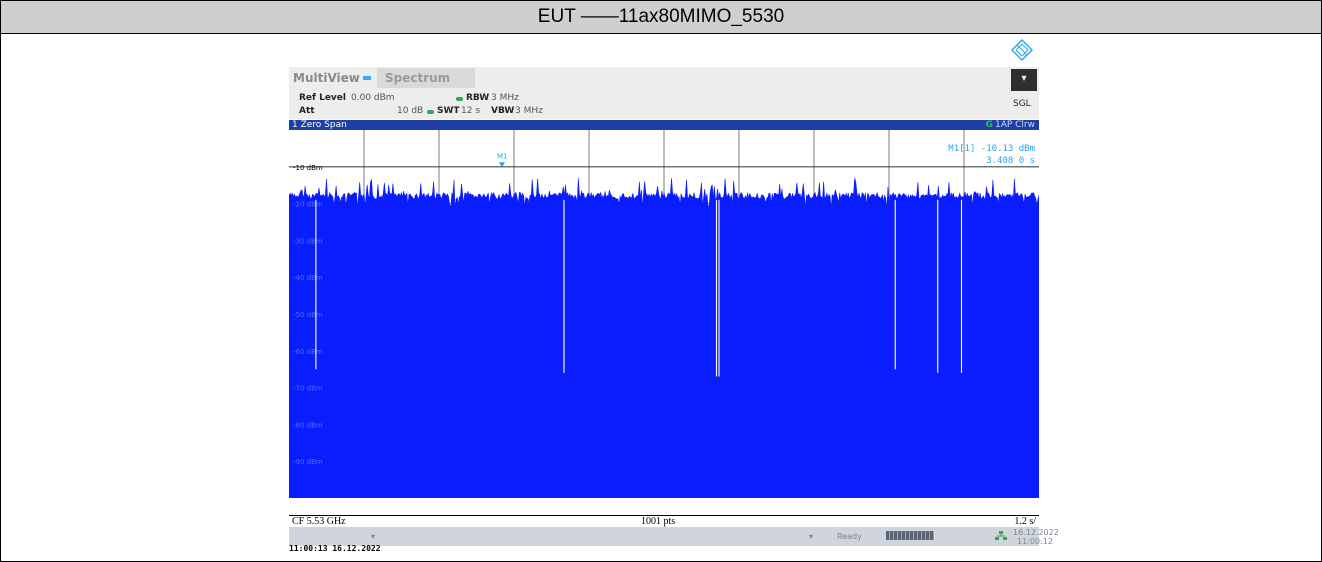 The width and height of the screenshot is (1322, 562). I want to click on marker-m1-triangle, so click(502, 165).